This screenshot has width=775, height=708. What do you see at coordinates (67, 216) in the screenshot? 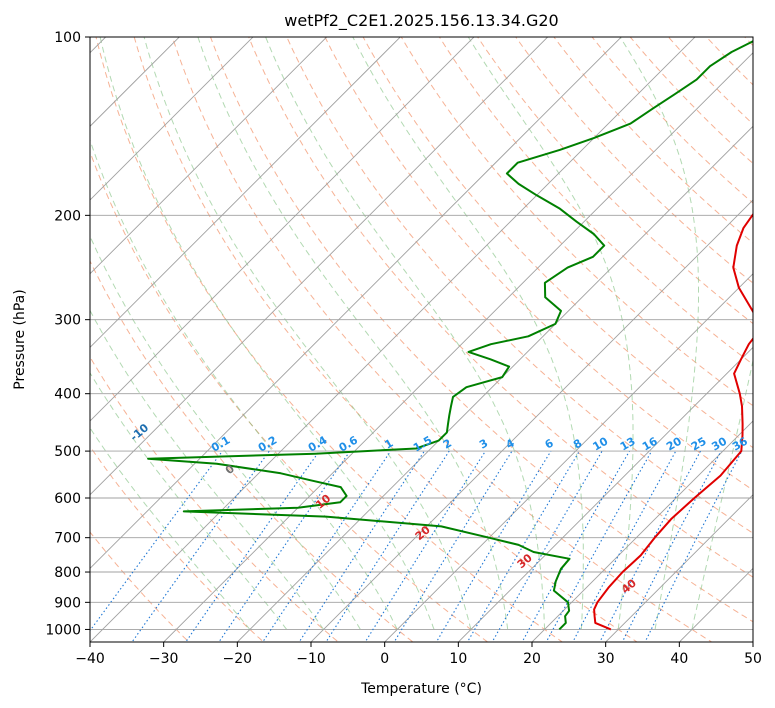
I see `y-tick-label: 200` at bounding box center [67, 216].